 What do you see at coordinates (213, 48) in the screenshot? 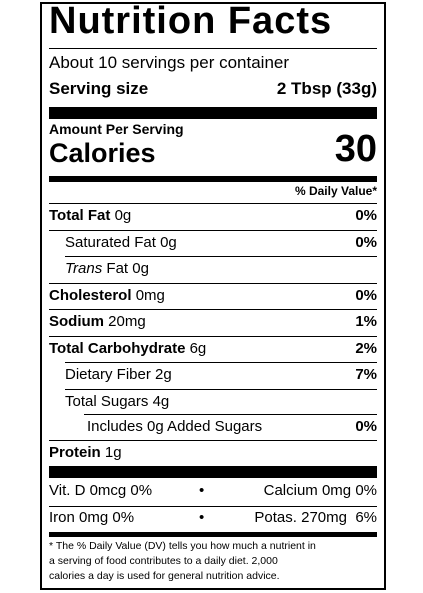
I see `title-divider` at bounding box center [213, 48].